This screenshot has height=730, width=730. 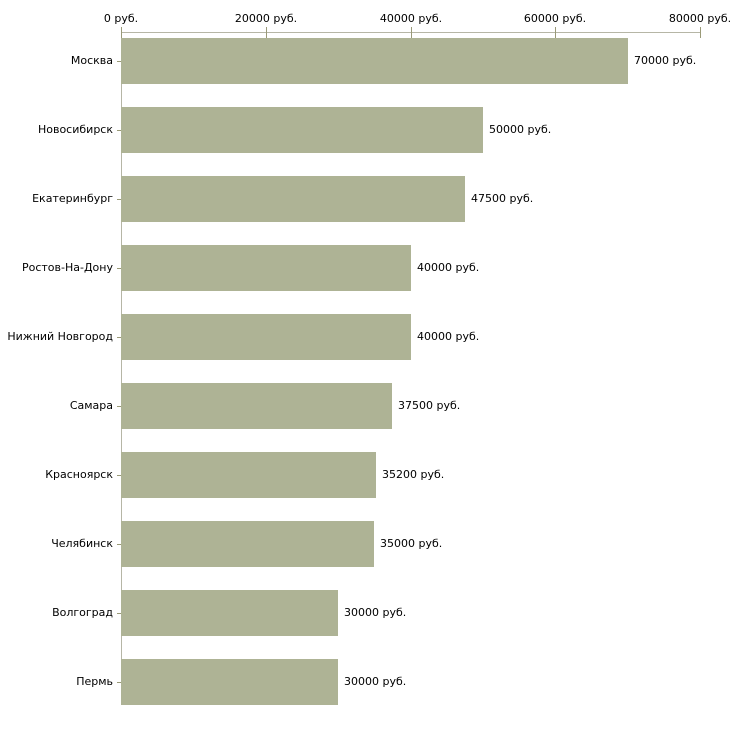 I want to click on bar-value-label: 35000 руб., so click(x=411, y=543).